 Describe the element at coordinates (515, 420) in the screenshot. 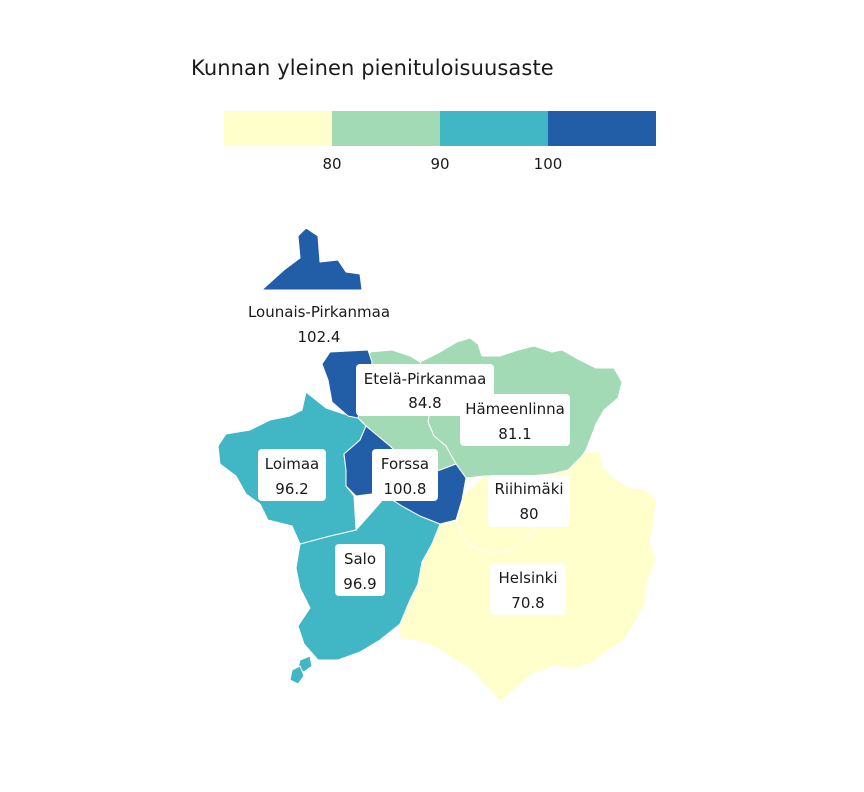

I see `label-hameenlinna: Hämeenlinna 81.1` at that location.